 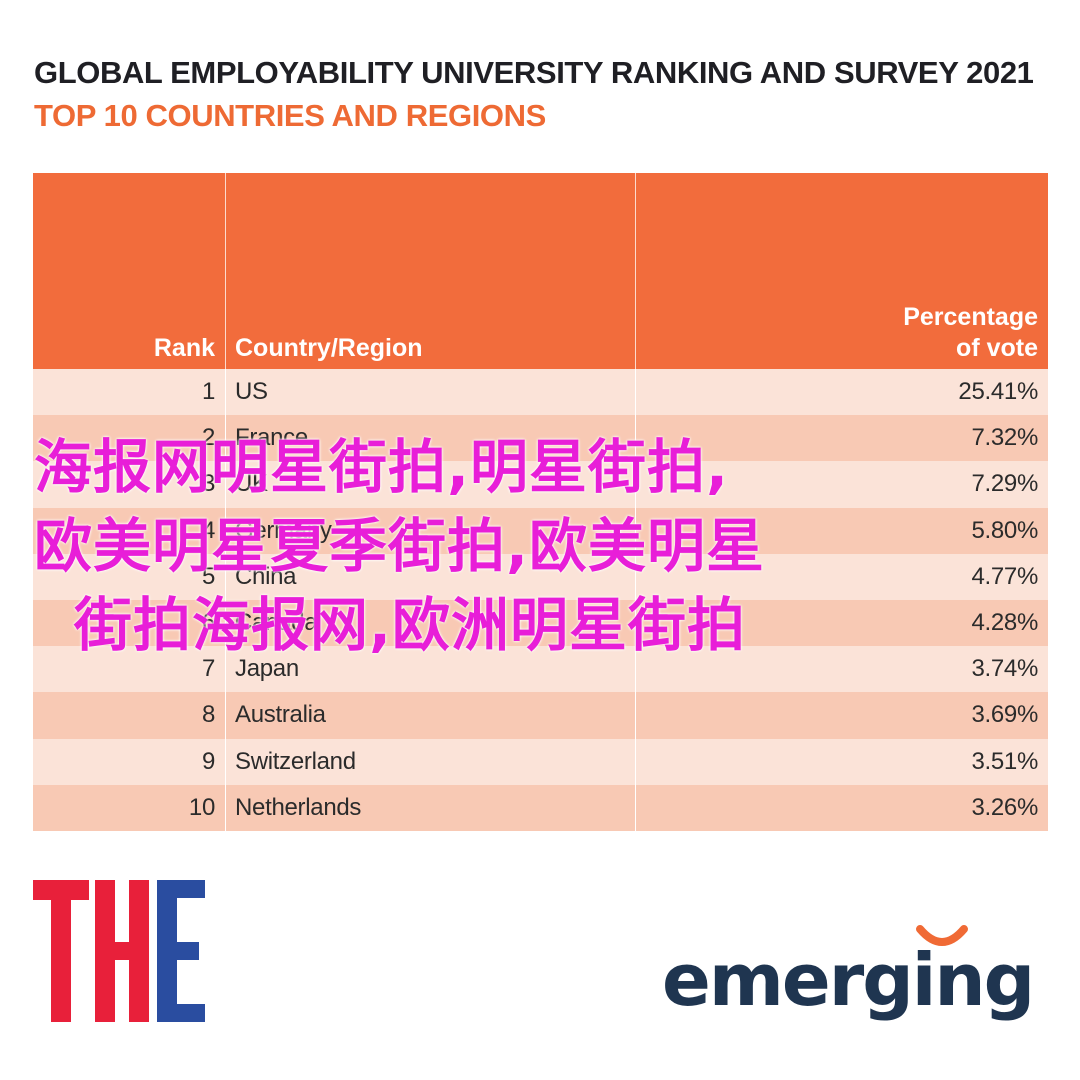 What do you see at coordinates (431, 392) in the screenshot?
I see `country-cell: US` at bounding box center [431, 392].